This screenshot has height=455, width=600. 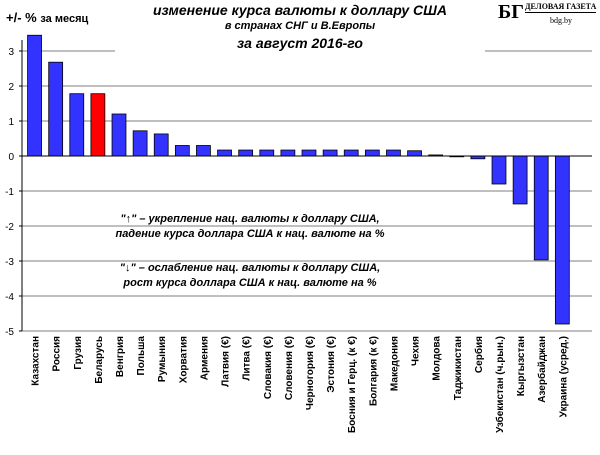 I want to click on x-tick-label: Казахстан, so click(x=36, y=361).